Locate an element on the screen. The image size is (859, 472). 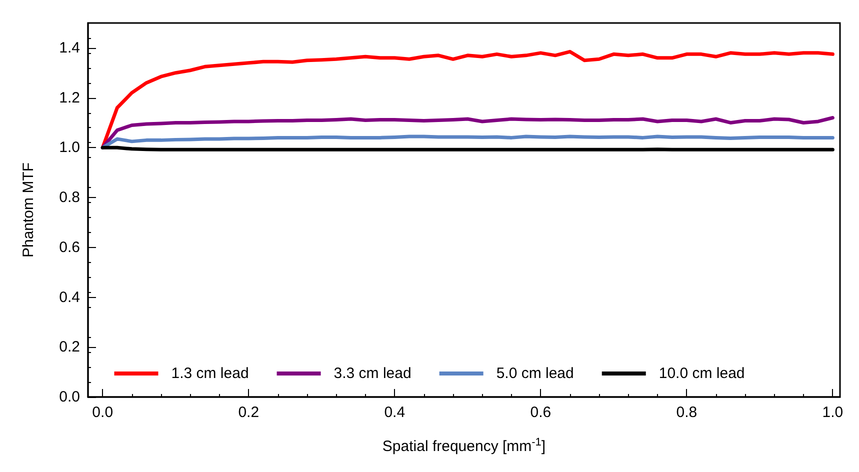
x-tick-label: 1.0 is located at coordinates (833, 412).